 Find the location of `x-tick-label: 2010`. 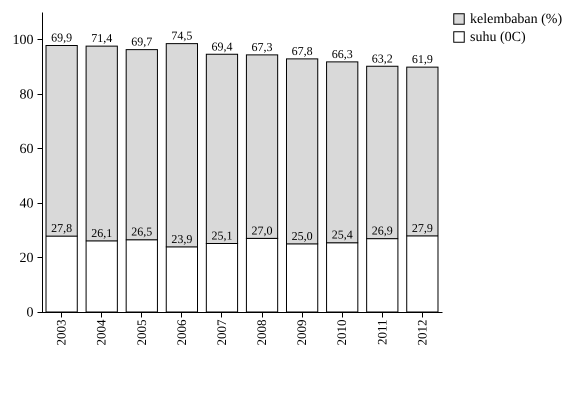

x-tick-label: 2010 is located at coordinates (342, 333).